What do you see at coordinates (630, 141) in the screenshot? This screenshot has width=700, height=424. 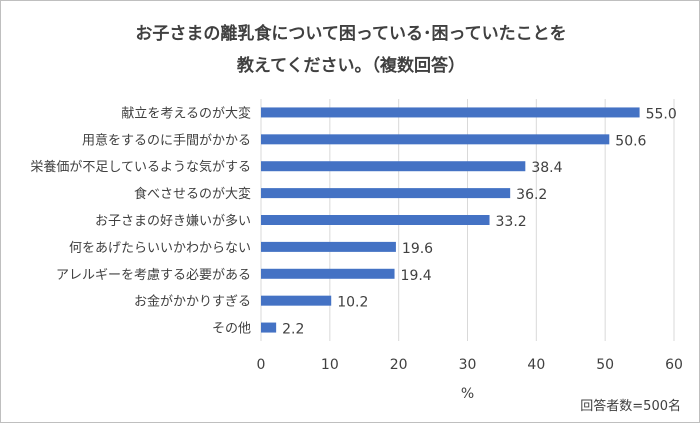 I see `value-label: 50.6` at bounding box center [630, 141].